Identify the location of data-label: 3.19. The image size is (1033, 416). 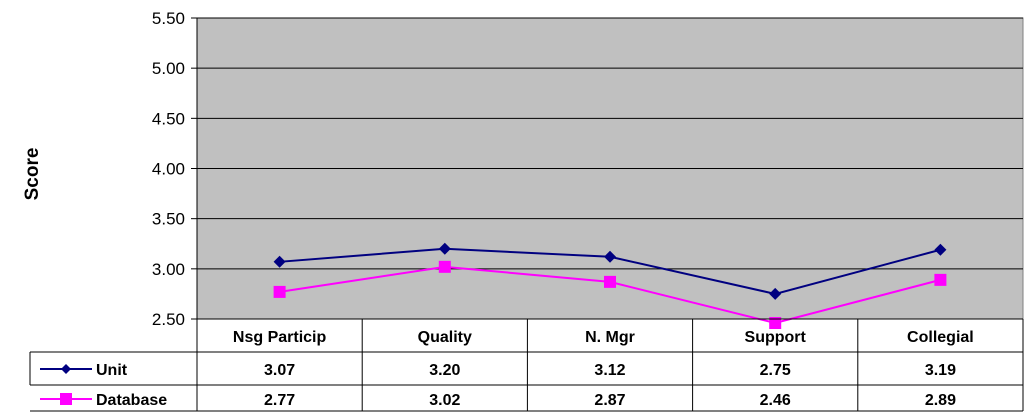
(940, 370).